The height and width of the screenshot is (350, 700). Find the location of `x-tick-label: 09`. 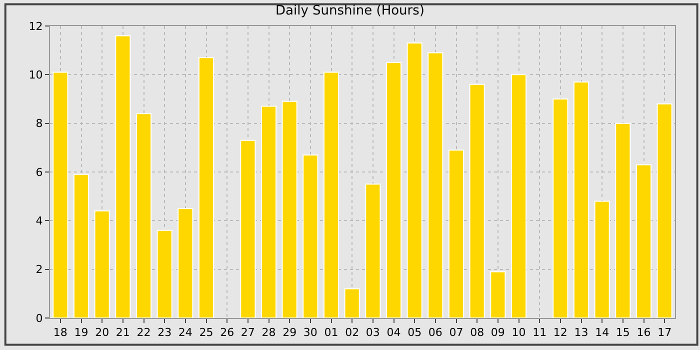

x-tick-label: 09 is located at coordinates (497, 333).